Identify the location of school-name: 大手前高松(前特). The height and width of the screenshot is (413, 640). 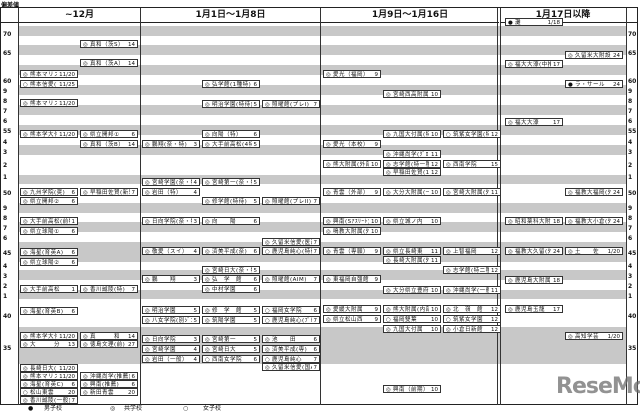
(50, 221).